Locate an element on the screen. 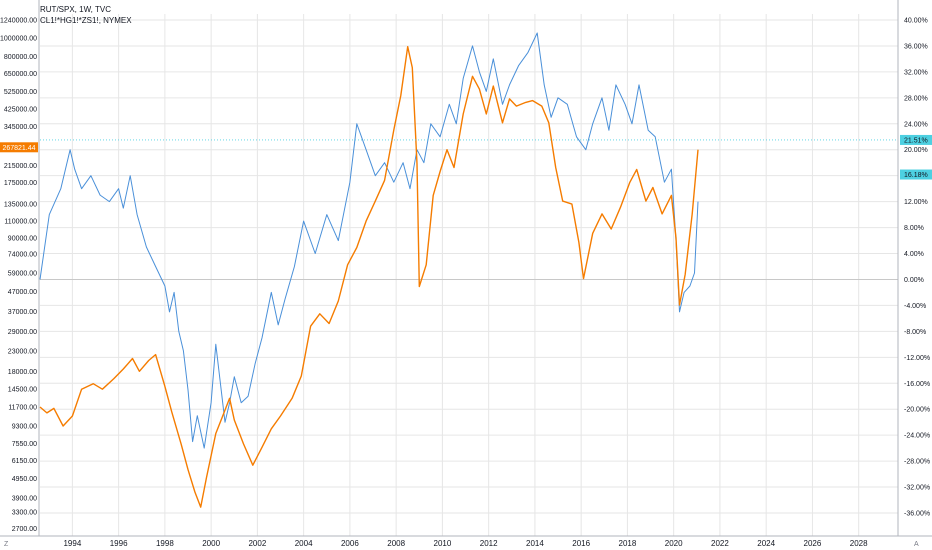 This screenshot has height=550, width=932. time-axis-tick-label: 1994 is located at coordinates (72, 543).